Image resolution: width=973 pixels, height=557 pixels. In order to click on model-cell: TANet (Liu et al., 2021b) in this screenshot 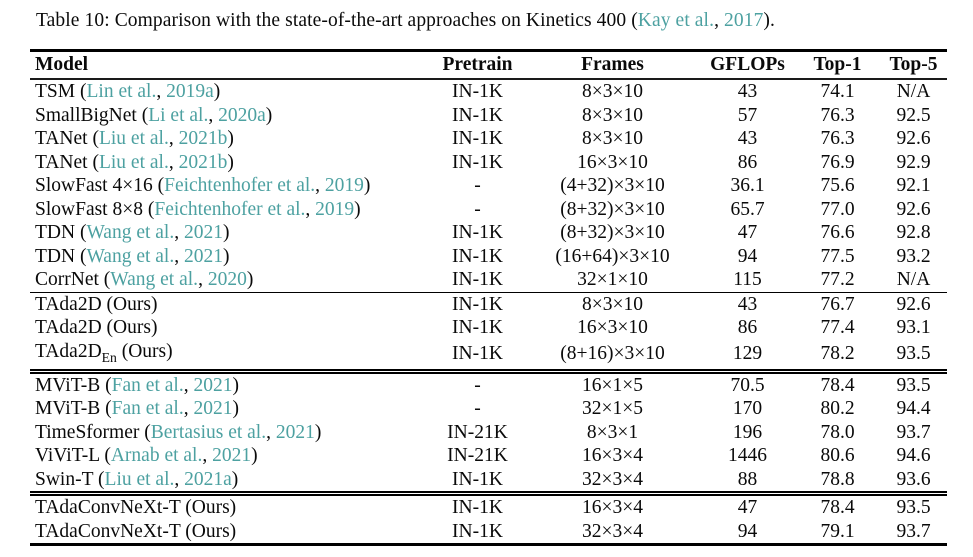, I will do `click(134, 138)`.